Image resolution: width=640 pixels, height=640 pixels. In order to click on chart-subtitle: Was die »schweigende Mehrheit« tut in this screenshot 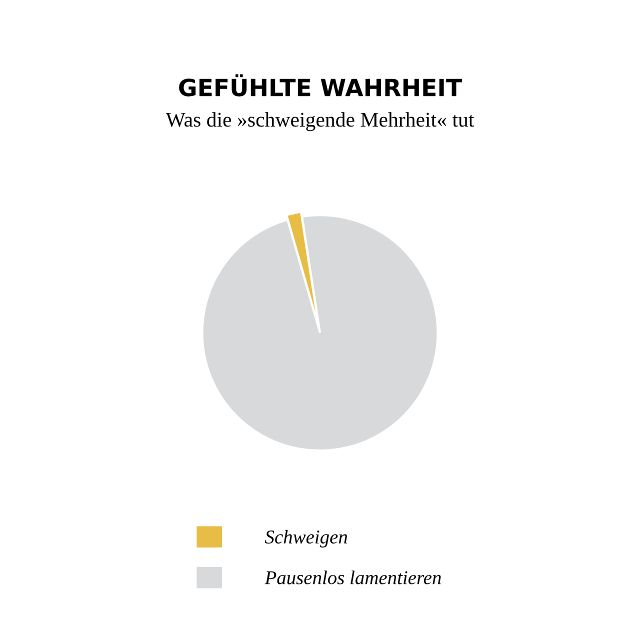, I will do `click(320, 122)`.